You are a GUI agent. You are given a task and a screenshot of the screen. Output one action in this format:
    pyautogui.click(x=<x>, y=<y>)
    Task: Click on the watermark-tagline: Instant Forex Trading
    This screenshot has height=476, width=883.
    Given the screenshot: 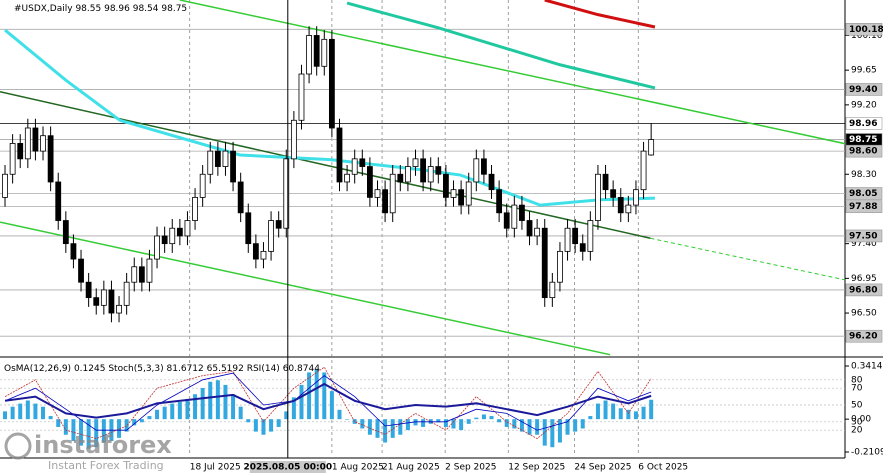 What is the action you would take?
    pyautogui.click(x=106, y=465)
    